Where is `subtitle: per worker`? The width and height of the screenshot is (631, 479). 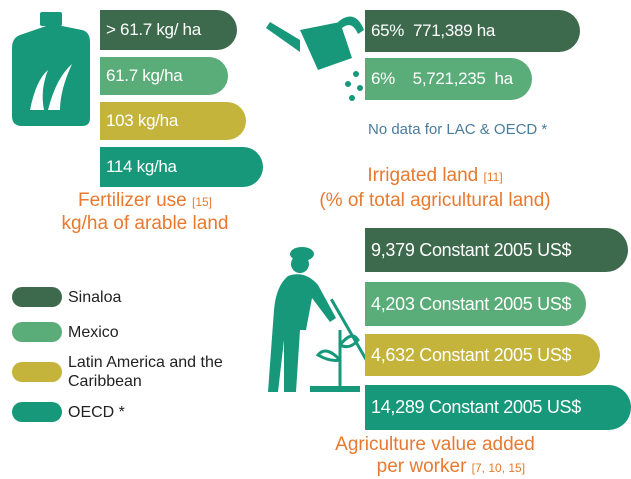 subtitle: per worker is located at coordinates (421, 466).